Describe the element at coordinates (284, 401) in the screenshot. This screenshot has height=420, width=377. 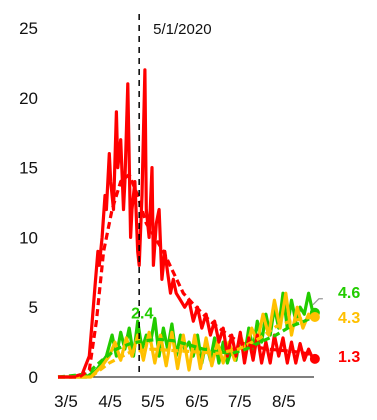
I see `x-tick-label: 8/5` at that location.